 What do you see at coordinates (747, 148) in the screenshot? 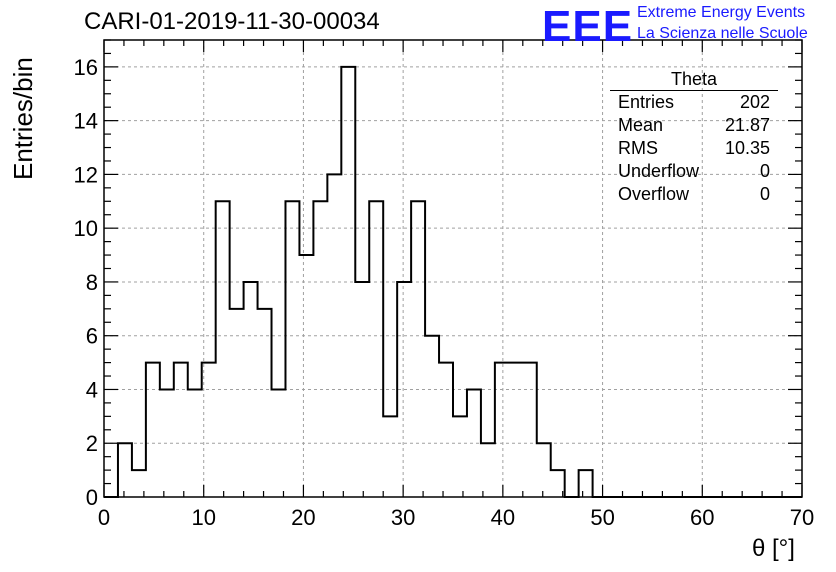
I see `stats-value: 10.35` at bounding box center [747, 148].